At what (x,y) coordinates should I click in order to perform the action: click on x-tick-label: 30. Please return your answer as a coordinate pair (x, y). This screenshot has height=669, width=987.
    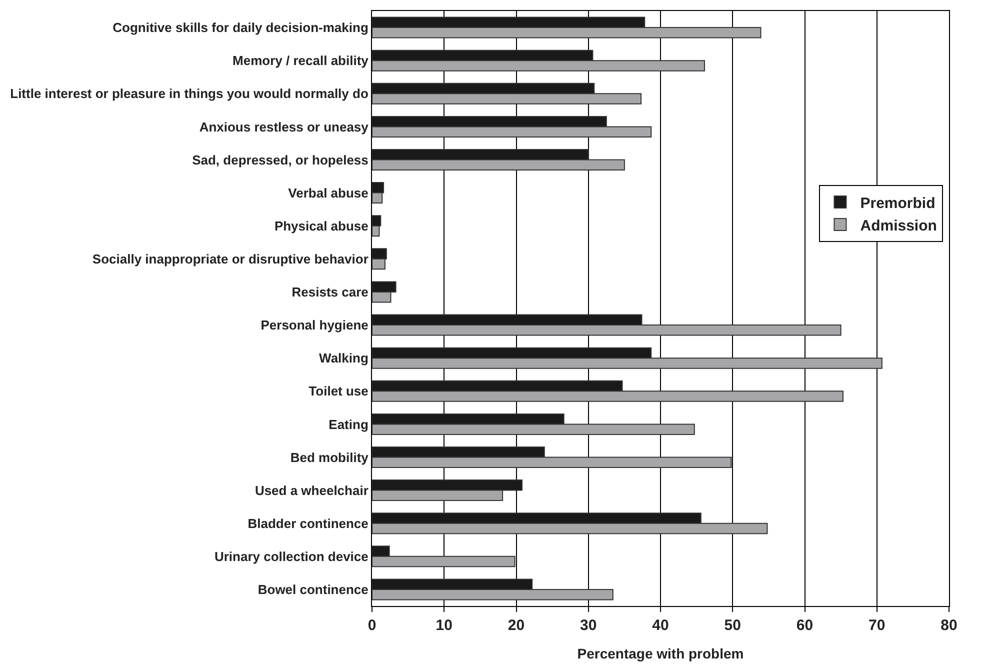
    Looking at the image, I should click on (588, 625).